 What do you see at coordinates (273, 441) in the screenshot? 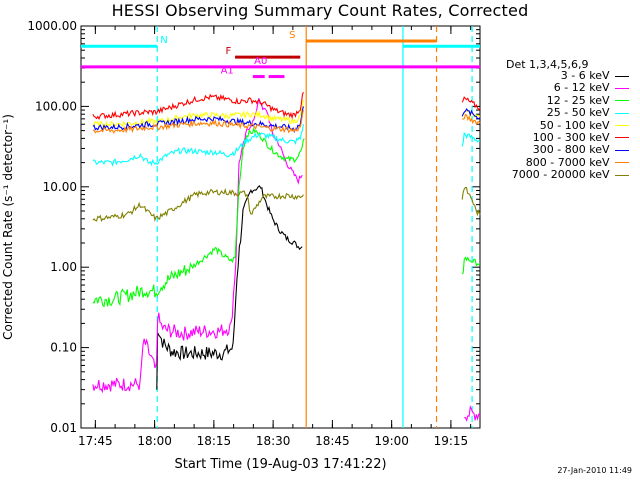
I see `x-tick-label: 18:30` at bounding box center [273, 441].